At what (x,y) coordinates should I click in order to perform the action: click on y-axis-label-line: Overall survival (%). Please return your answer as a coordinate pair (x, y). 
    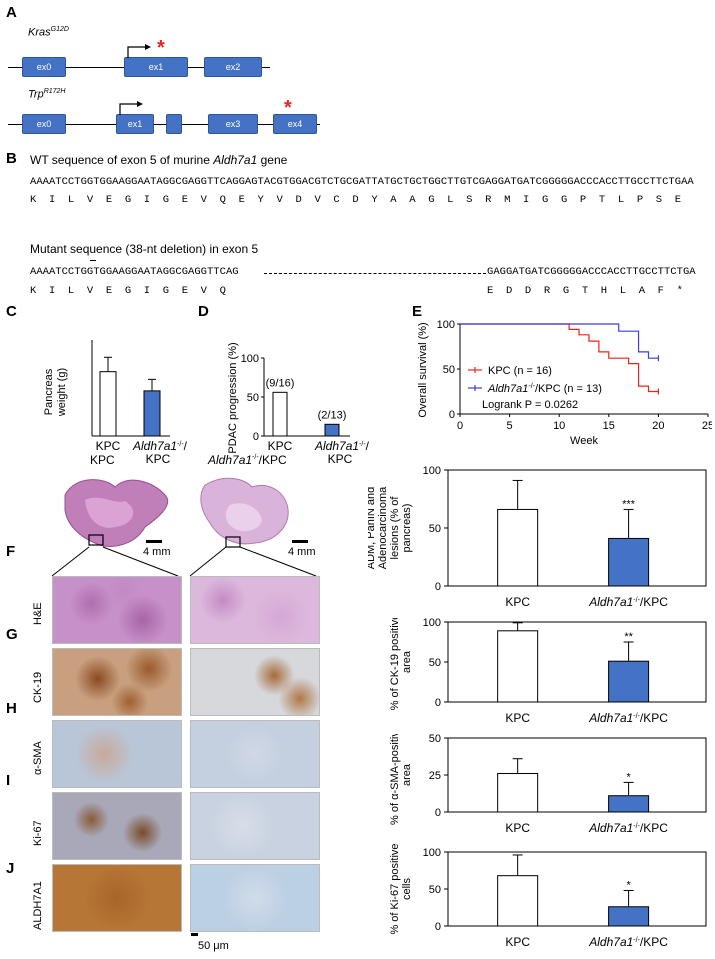
    Looking at the image, I should click on (423, 369).